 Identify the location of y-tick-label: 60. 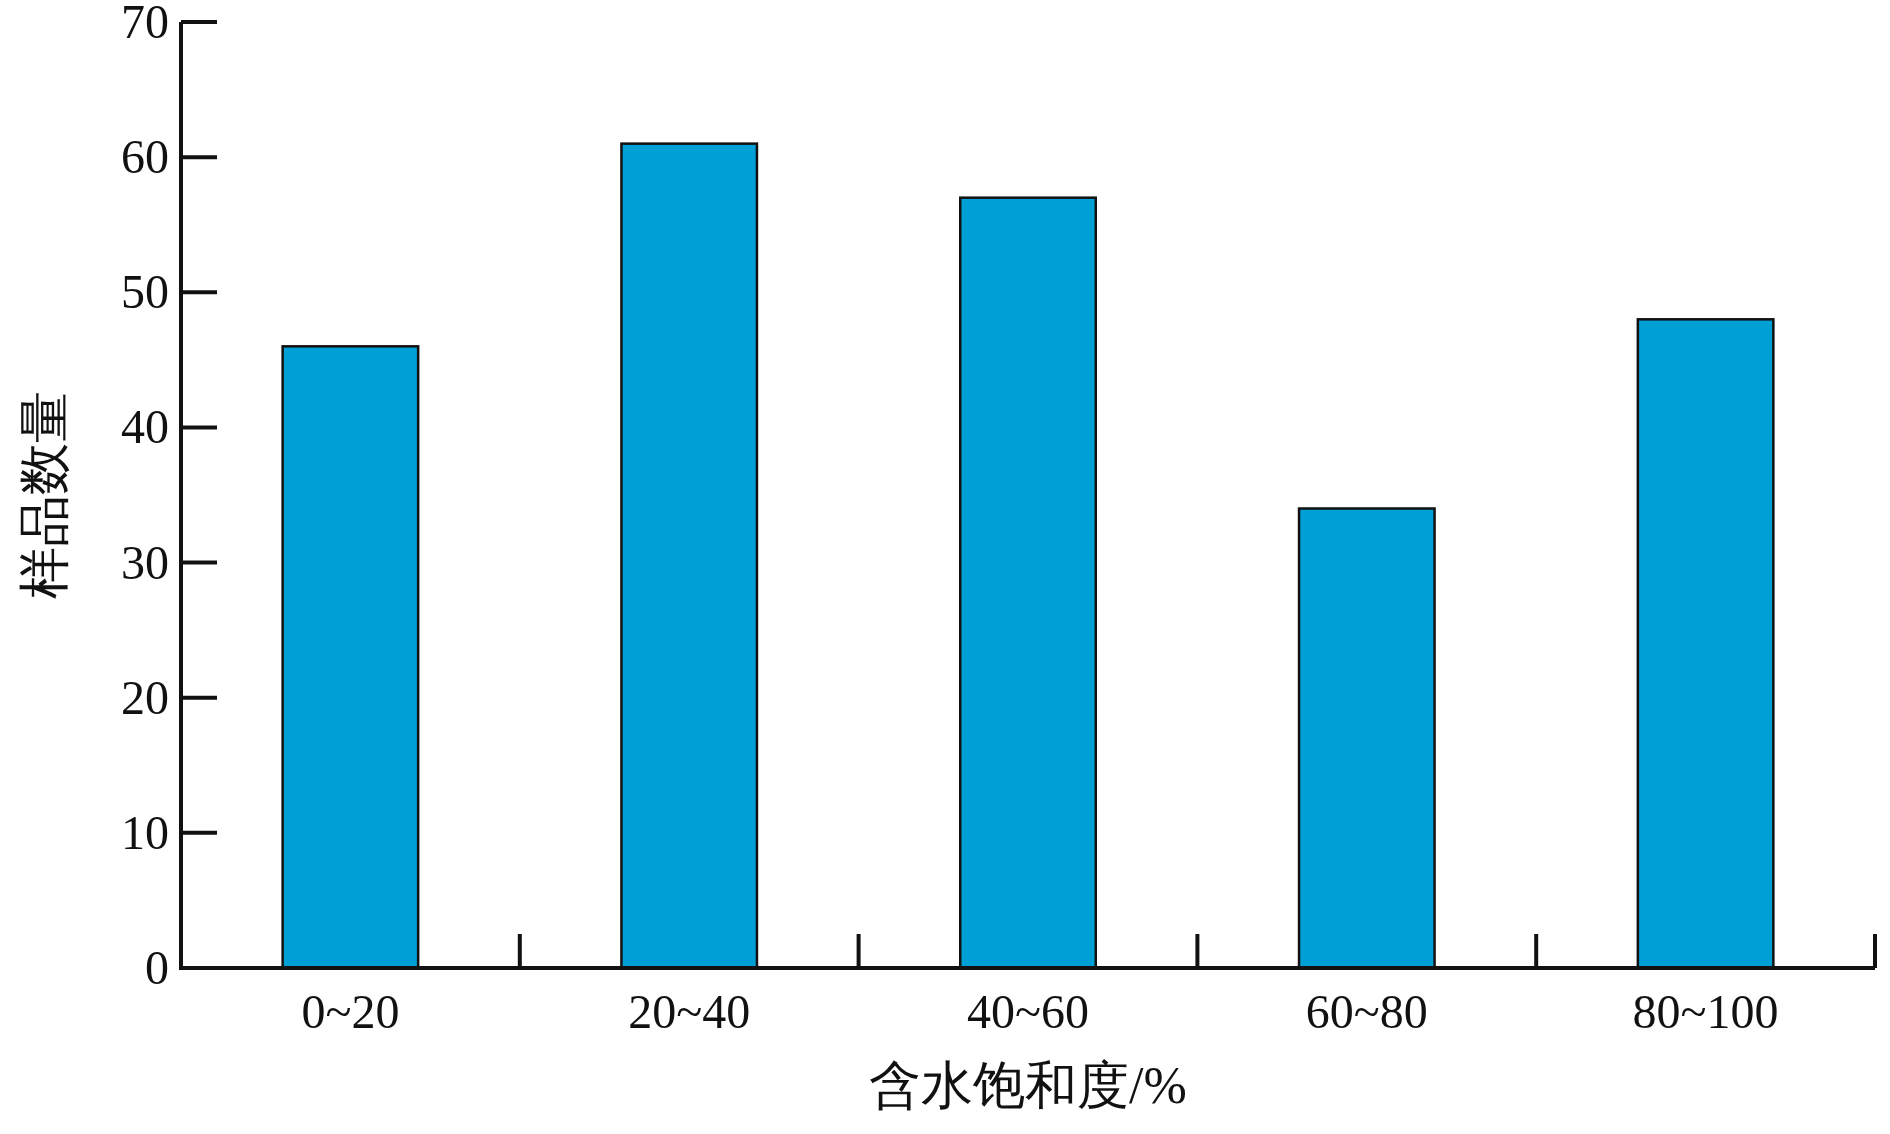
(145, 157).